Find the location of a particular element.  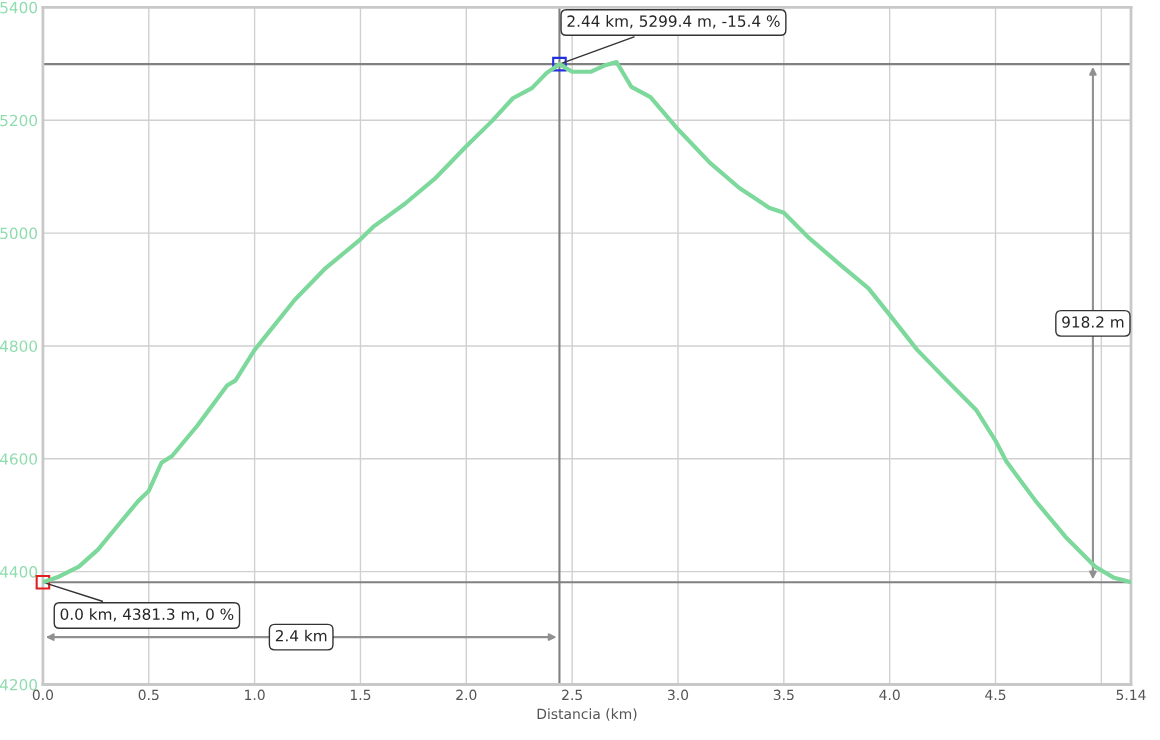

y-tick-label: 4200 is located at coordinates (19, 684).